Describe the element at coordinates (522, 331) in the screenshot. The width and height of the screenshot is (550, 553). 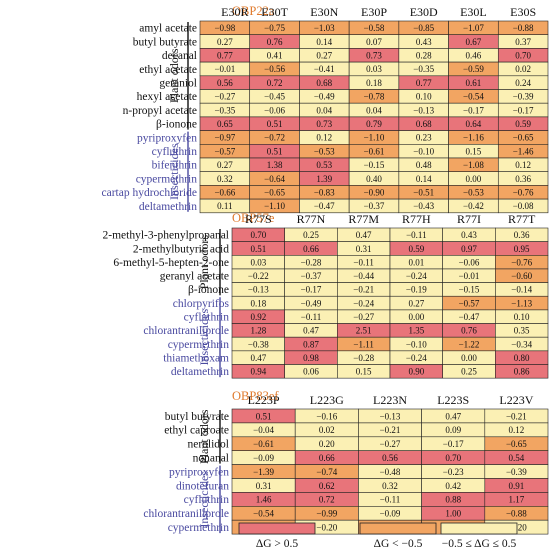
I see `cell-value: 0.35` at that location.